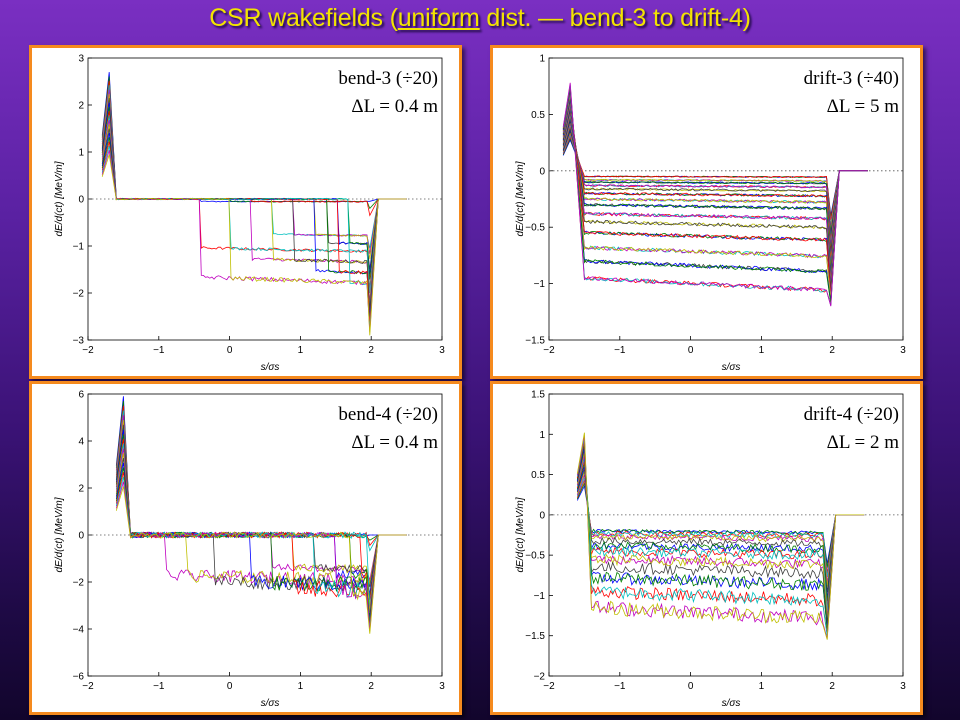 This screenshot has height=720, width=960. Describe the element at coordinates (438, 18) in the screenshot. I see `title-underlined-word: uniform` at that location.